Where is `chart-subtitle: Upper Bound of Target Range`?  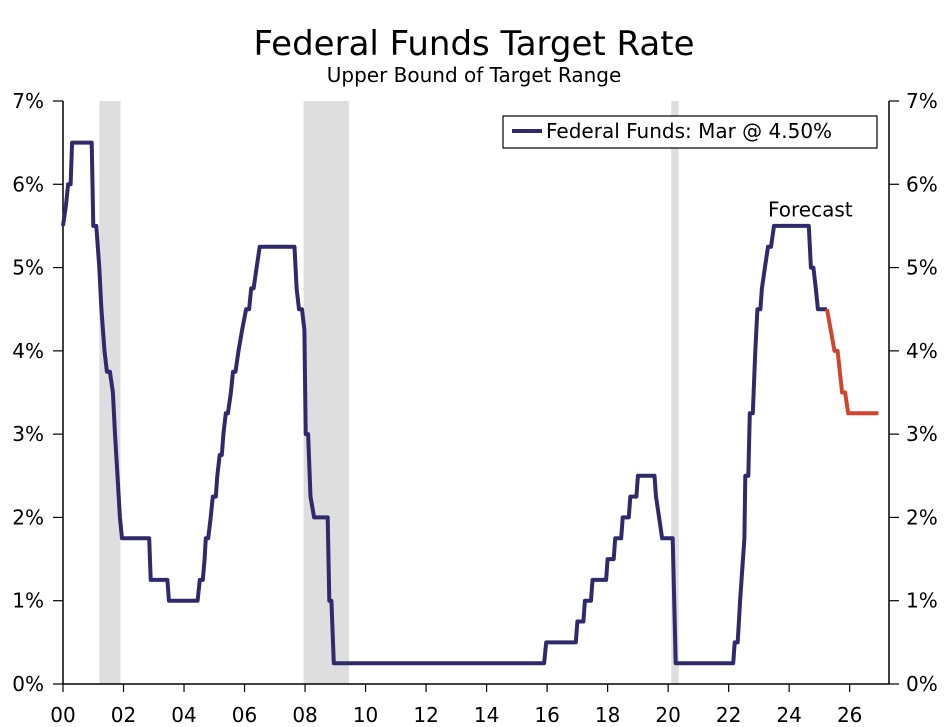
chart-subtitle: Upper Bound of Target Range is located at coordinates (474, 75).